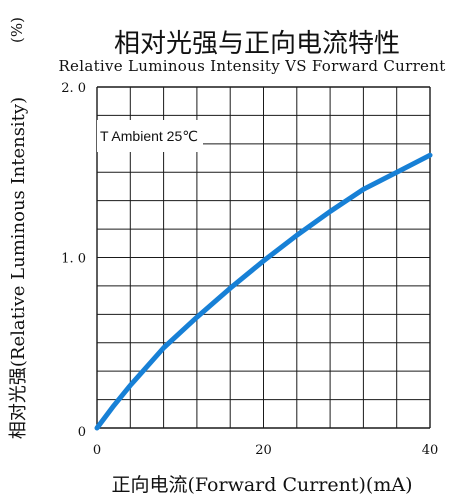 The width and height of the screenshot is (464, 497). What do you see at coordinates (82, 432) in the screenshot?
I see `y-tick-label: 0` at bounding box center [82, 432].